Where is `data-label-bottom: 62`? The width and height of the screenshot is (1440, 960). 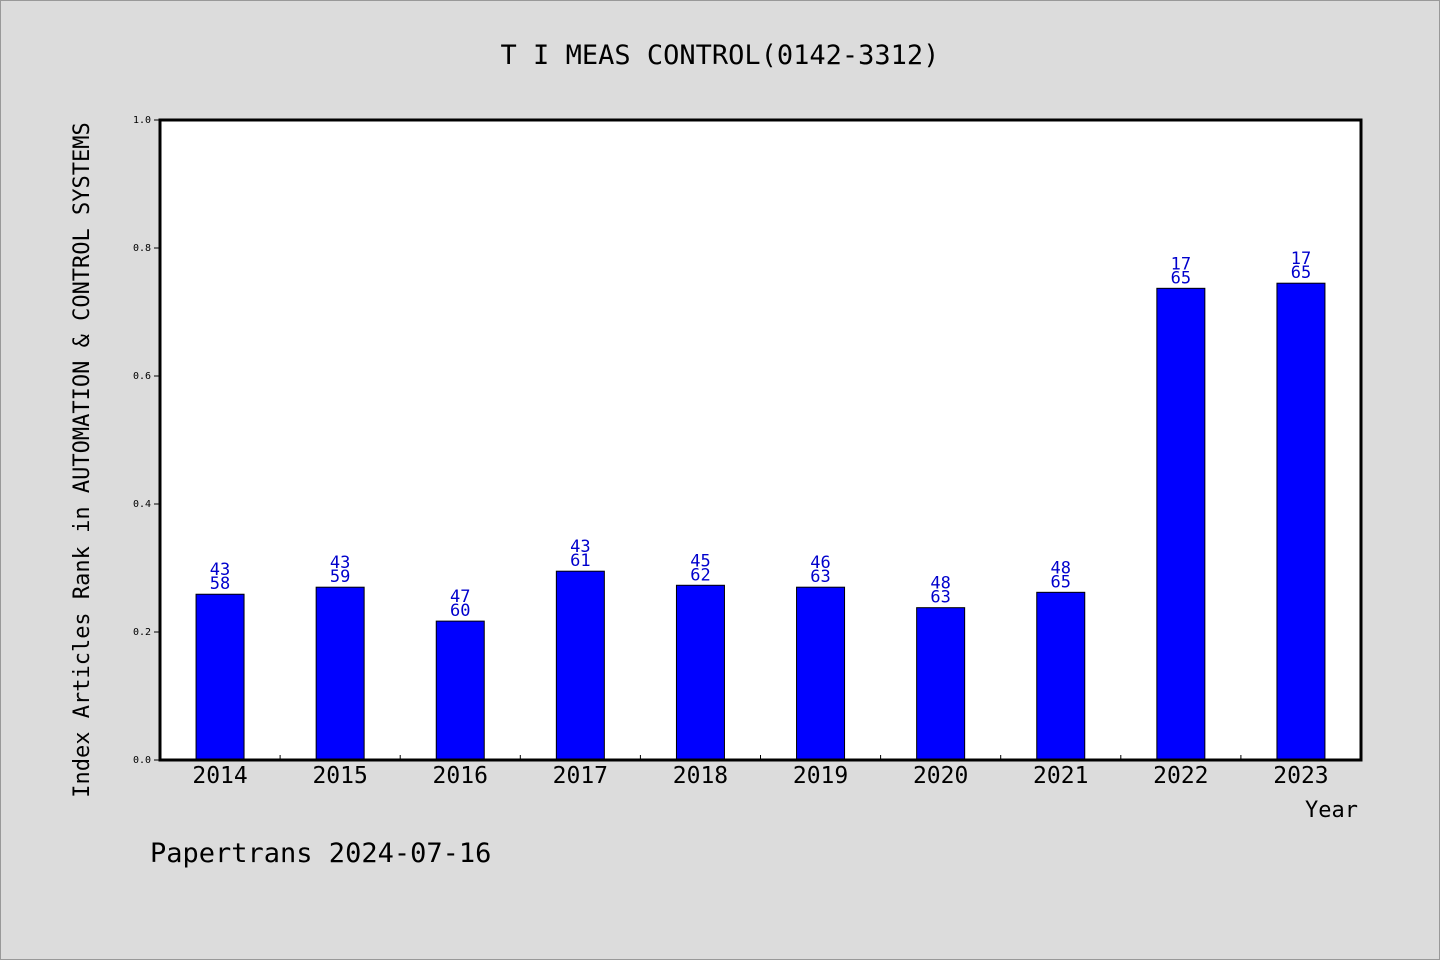
data-label-bottom: 62 is located at coordinates (700, 575).